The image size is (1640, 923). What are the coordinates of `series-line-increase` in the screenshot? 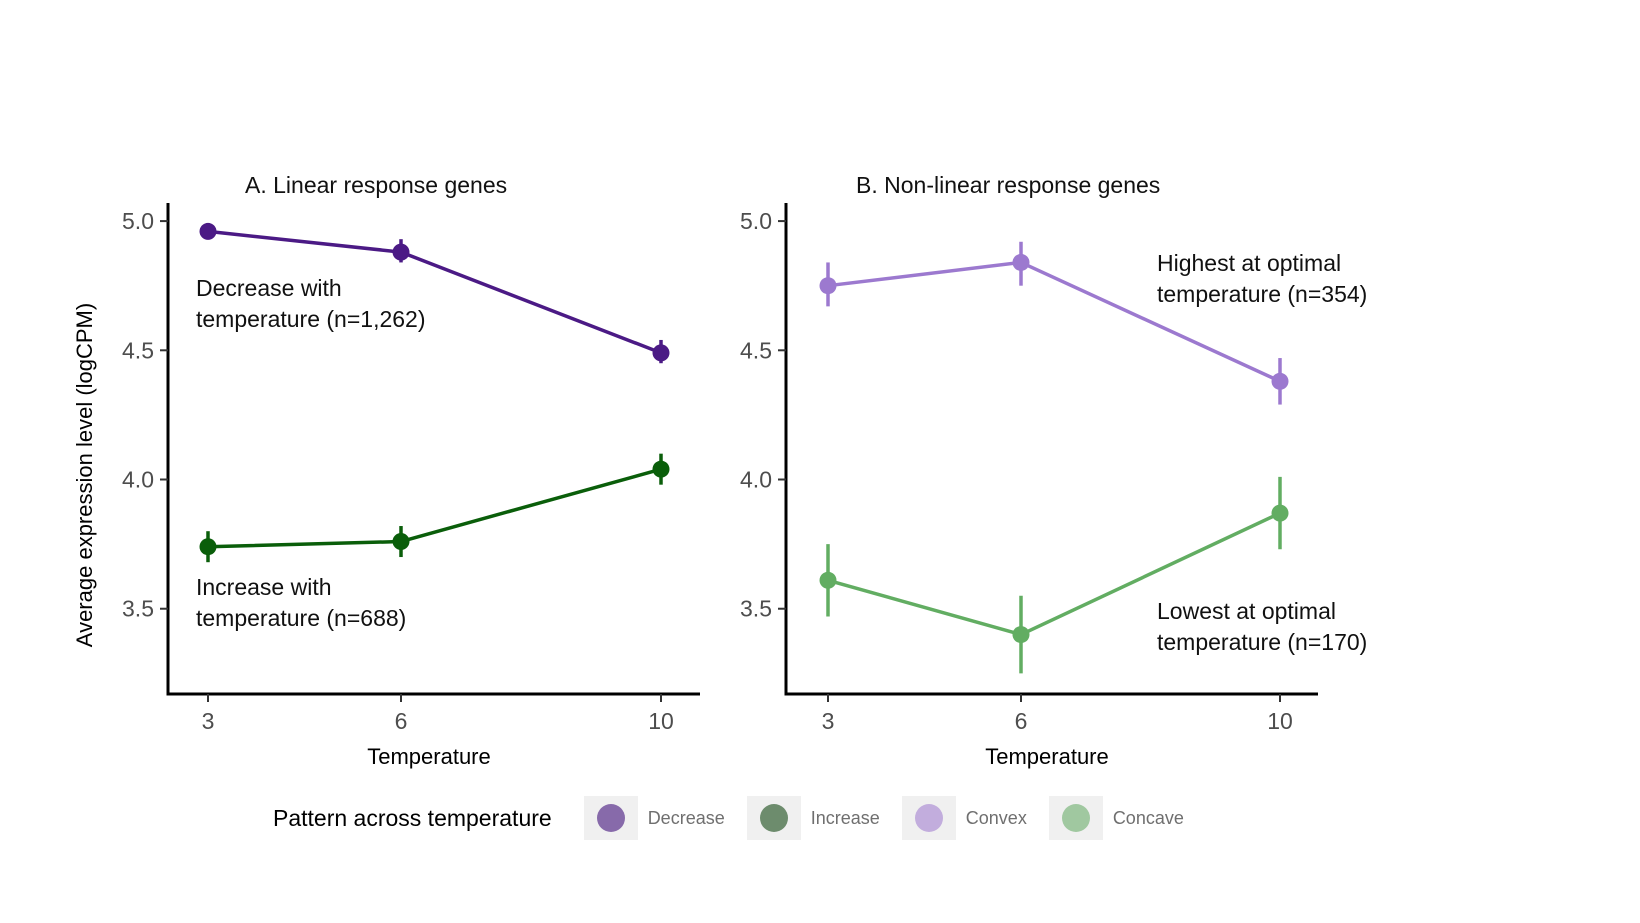 It's located at (434, 508).